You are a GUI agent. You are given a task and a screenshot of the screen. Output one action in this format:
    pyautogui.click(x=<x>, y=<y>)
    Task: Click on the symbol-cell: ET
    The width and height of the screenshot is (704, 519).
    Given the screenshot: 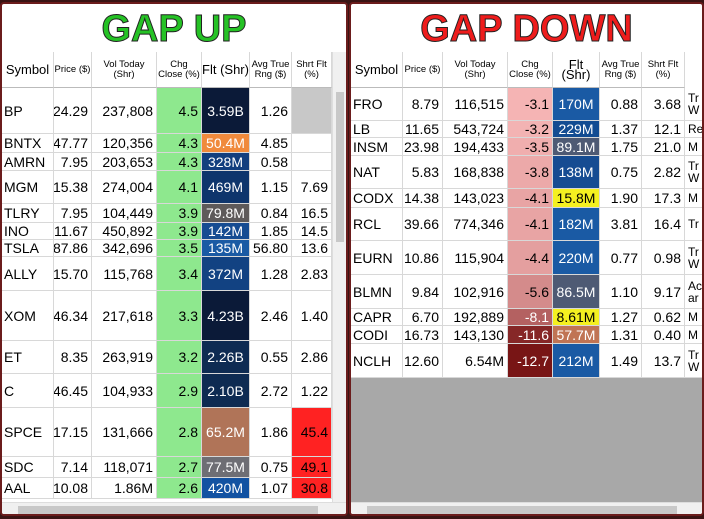 What is the action you would take?
    pyautogui.click(x=28, y=357)
    